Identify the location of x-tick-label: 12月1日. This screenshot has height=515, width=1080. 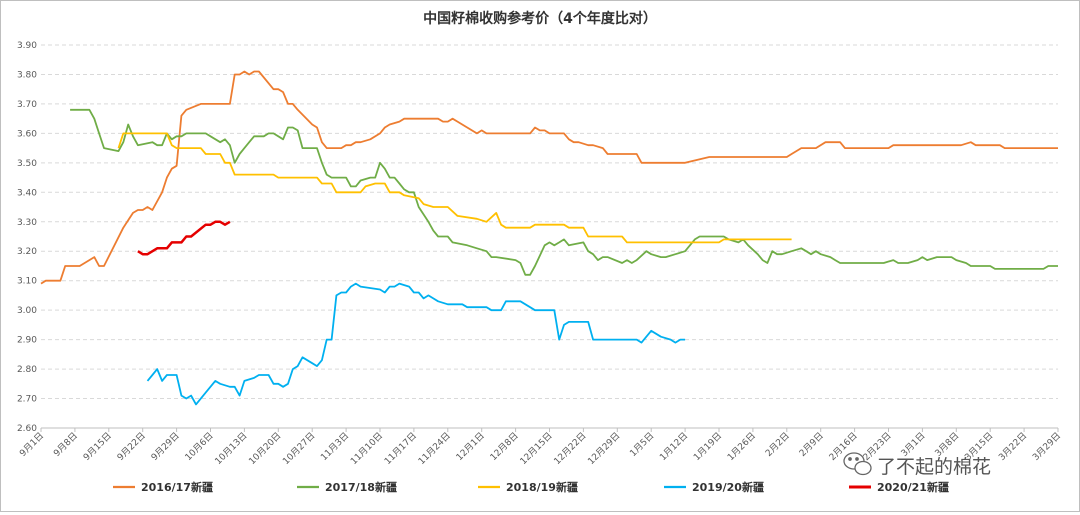
(470, 446).